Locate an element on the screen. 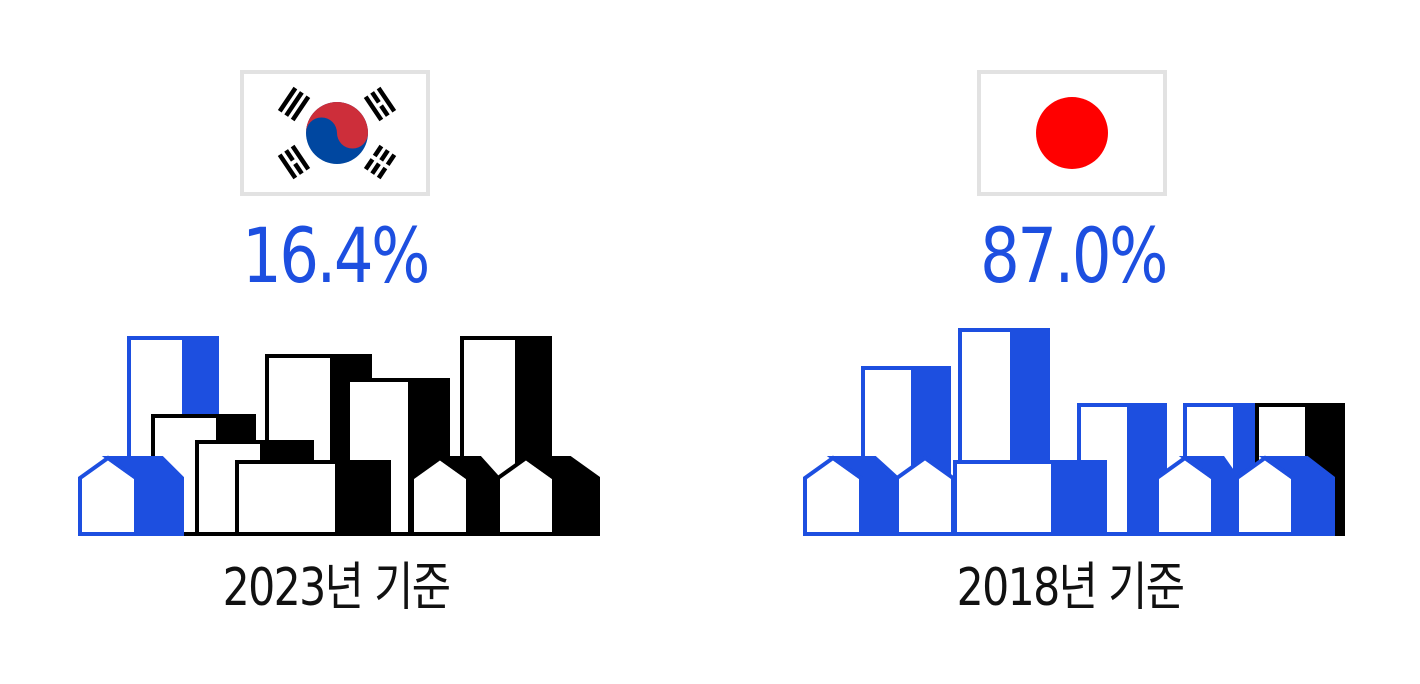 The image size is (1420, 684). korea-percentage: 16.4% is located at coordinates (336, 255).